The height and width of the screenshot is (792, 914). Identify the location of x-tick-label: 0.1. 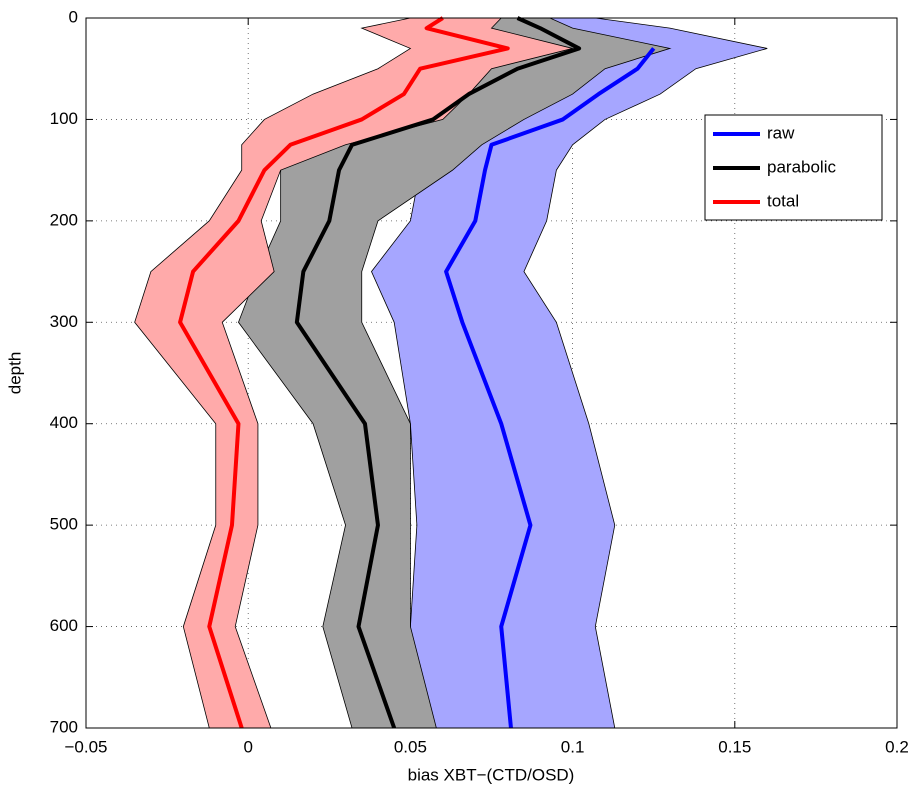
(573, 746).